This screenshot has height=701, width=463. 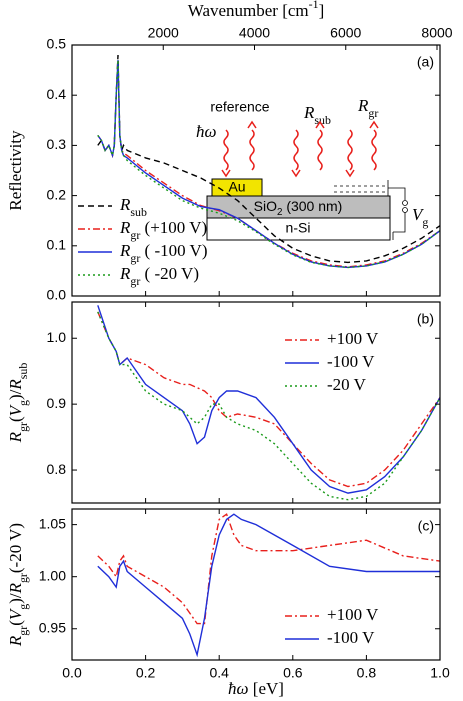 I want to click on x2-axis-label: Wavenumber [cm-1], so click(x=256, y=10).